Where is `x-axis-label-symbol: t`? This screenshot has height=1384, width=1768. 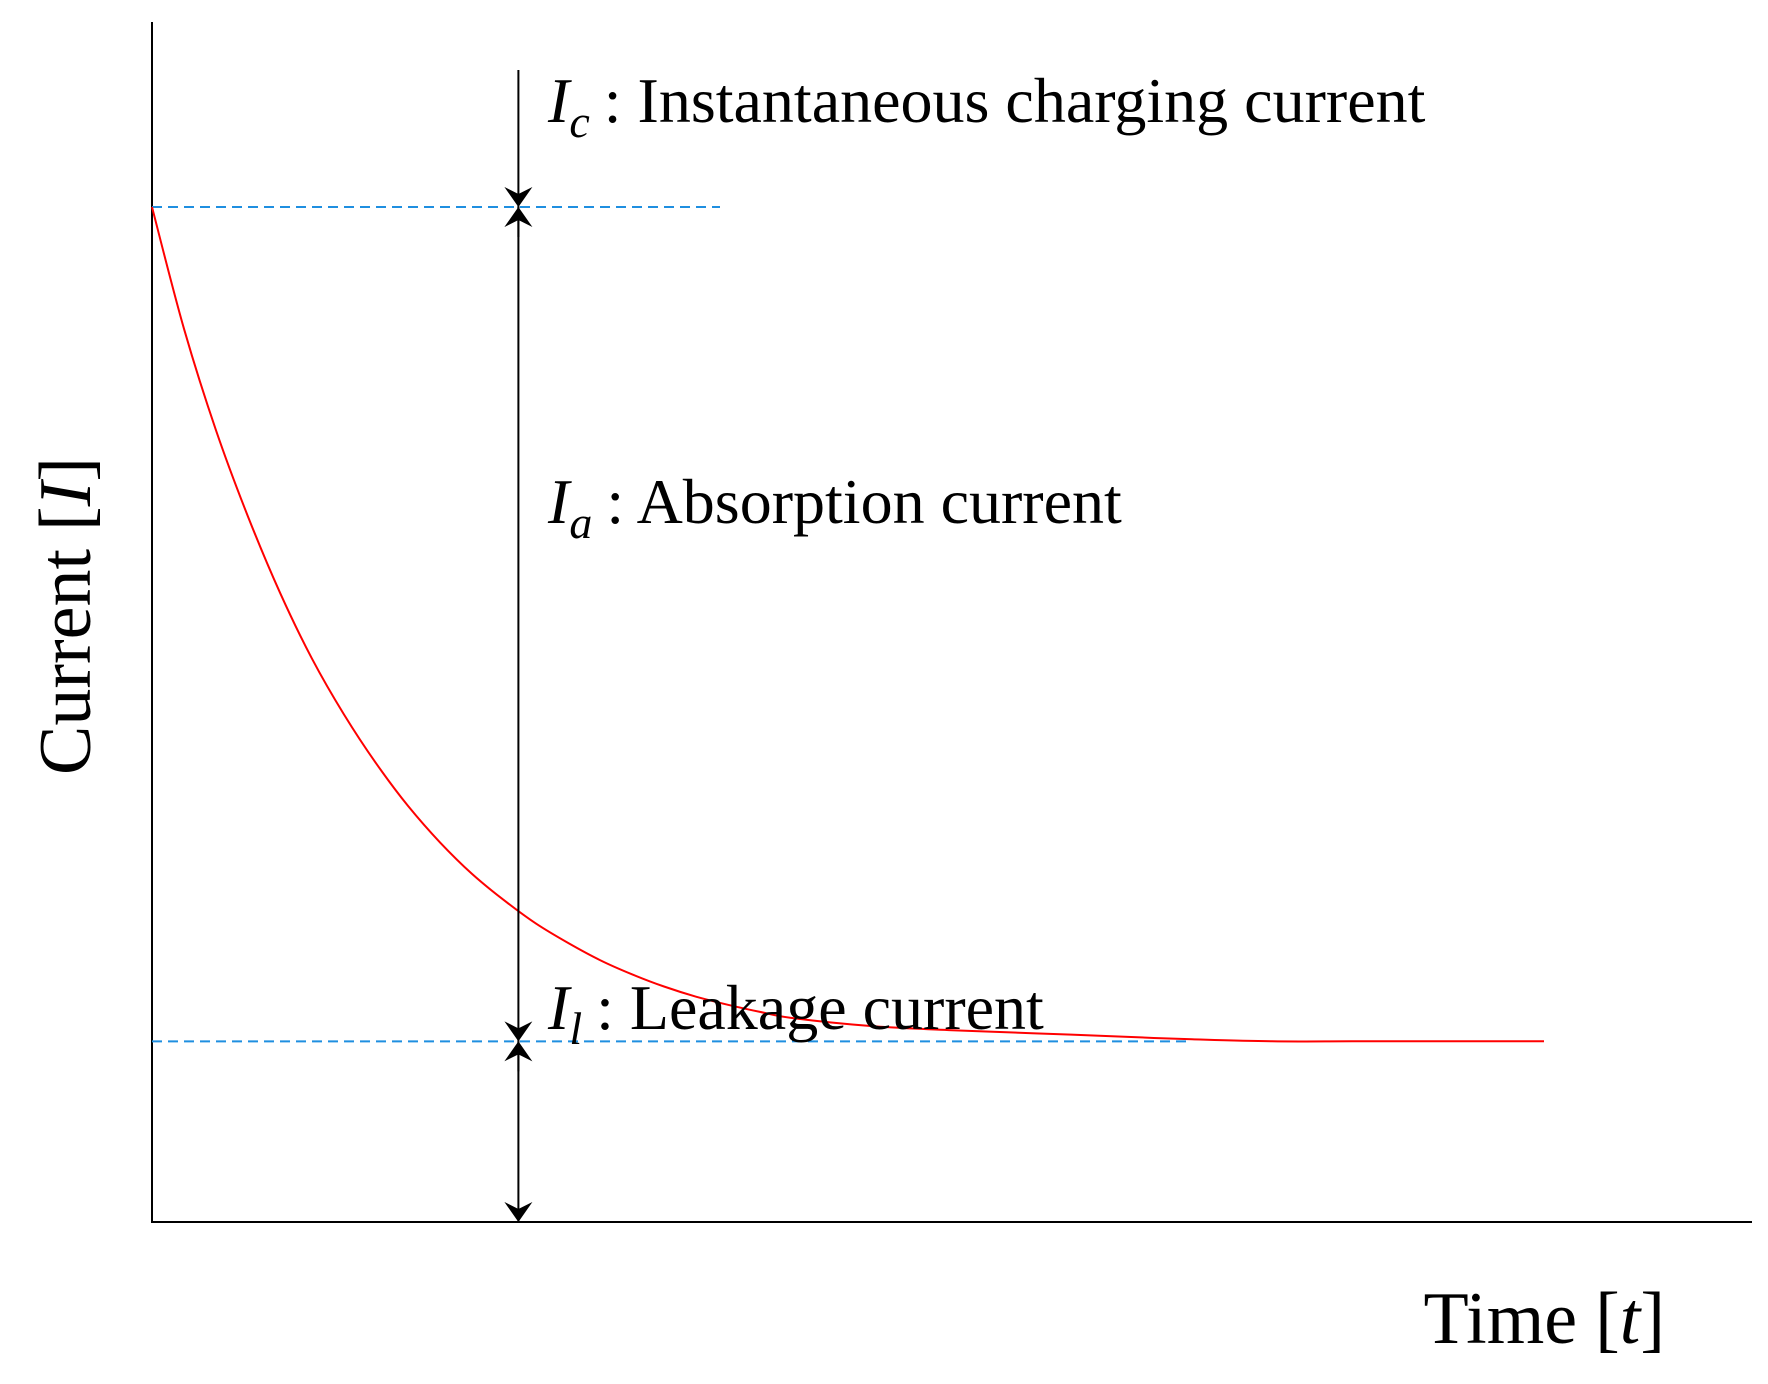
x-axis-label-symbol: t is located at coordinates (1631, 1319).